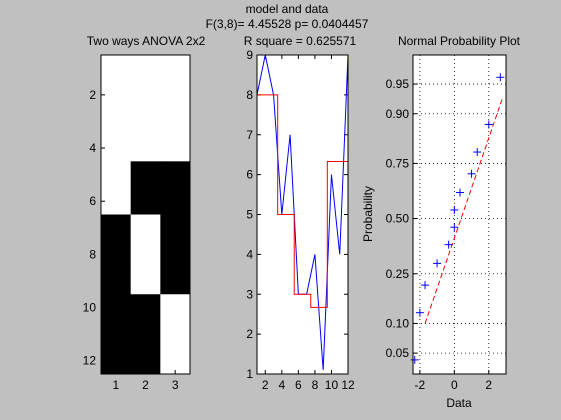 The image size is (561, 420). What do you see at coordinates (398, 163) in the screenshot?
I see `np-y-tick-label: 0.75` at bounding box center [398, 163].